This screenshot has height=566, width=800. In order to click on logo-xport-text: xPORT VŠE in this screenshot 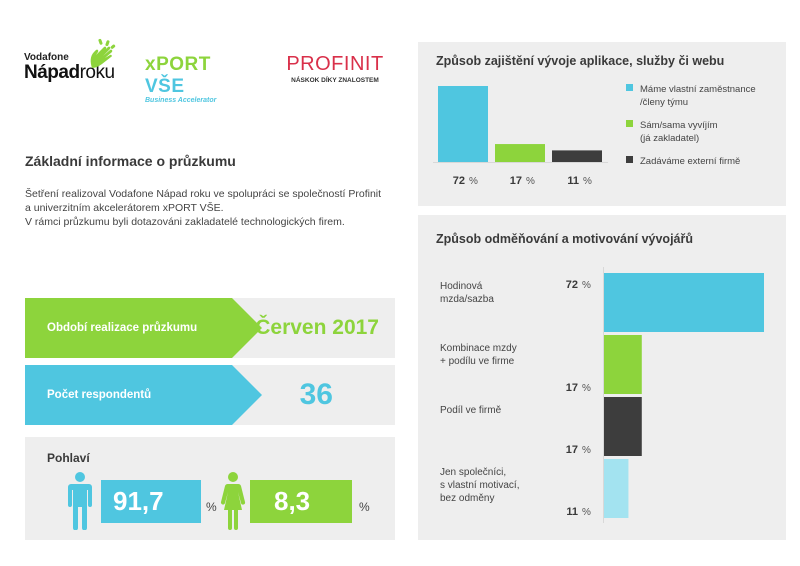, I will do `click(200, 76)`.